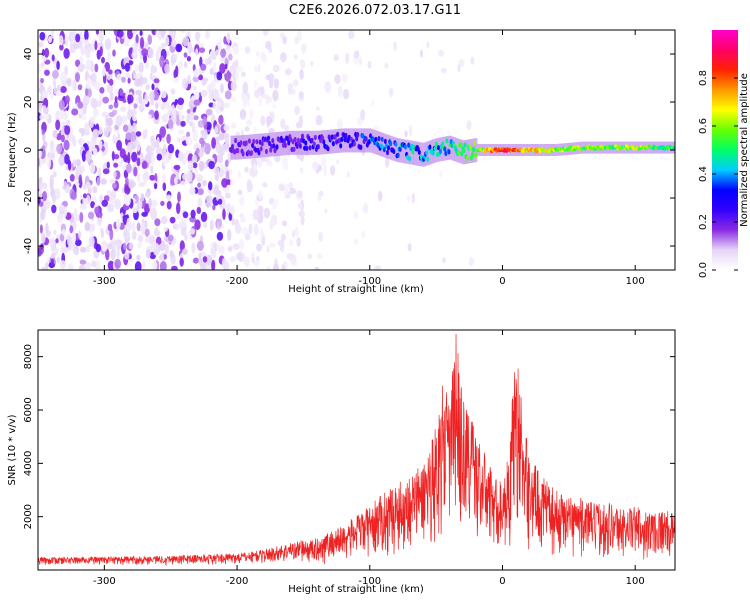 This screenshot has width=750, height=600. Describe the element at coordinates (237, 281) in the screenshot. I see `spectrogram-x-tick-label: -200` at that location.